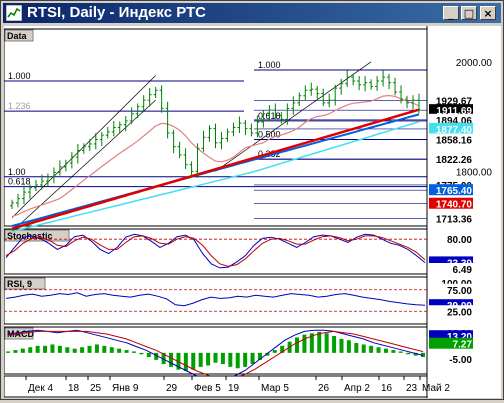  Describe the element at coordinates (19, 182) in the screenshot. I see `fib-level-label: 0.618` at that location.